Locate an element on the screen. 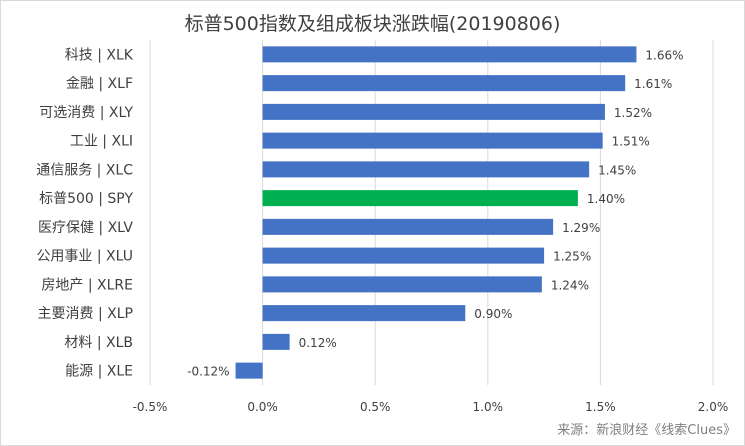 Image resolution: width=745 pixels, height=446 pixels. data-label: 1.25% is located at coordinates (572, 257).